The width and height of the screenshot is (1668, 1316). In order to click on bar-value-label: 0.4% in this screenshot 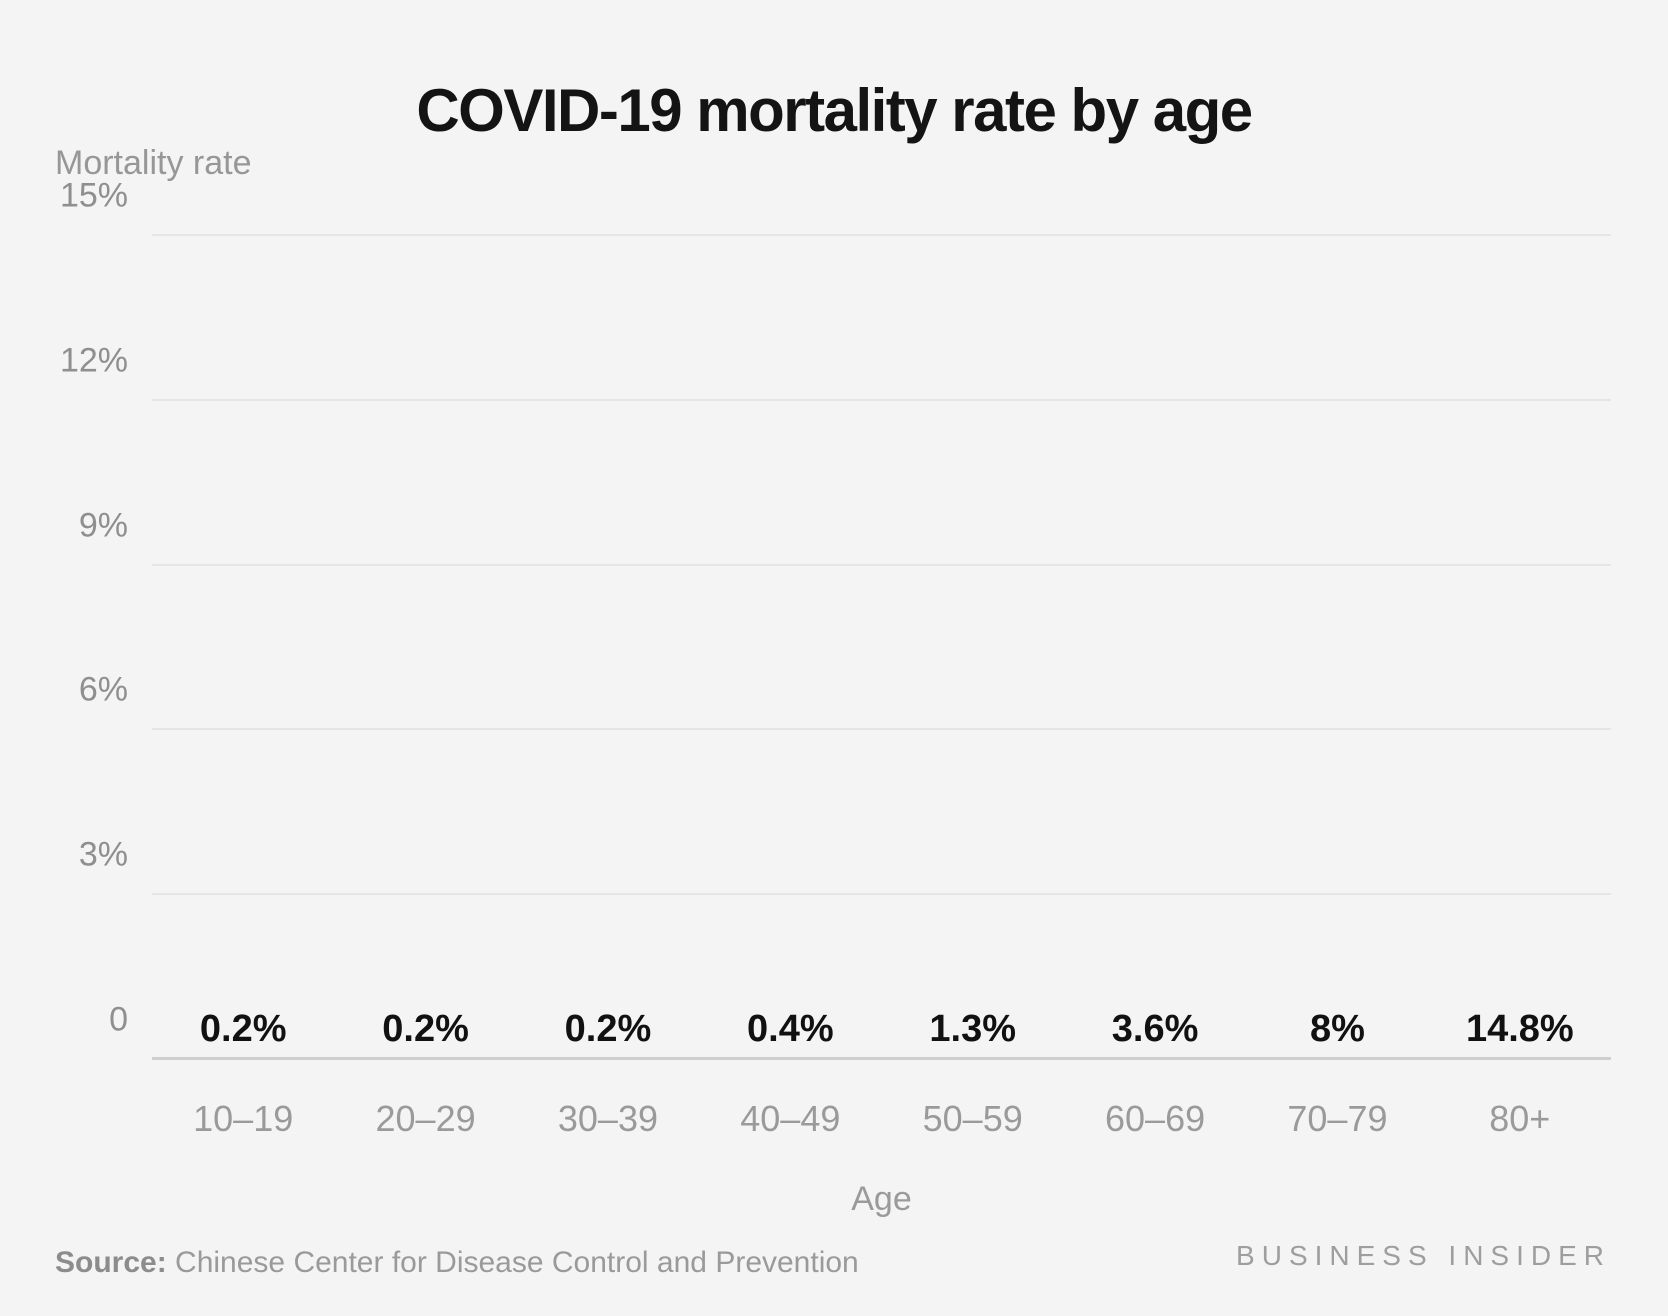, I will do `click(790, 1029)`.